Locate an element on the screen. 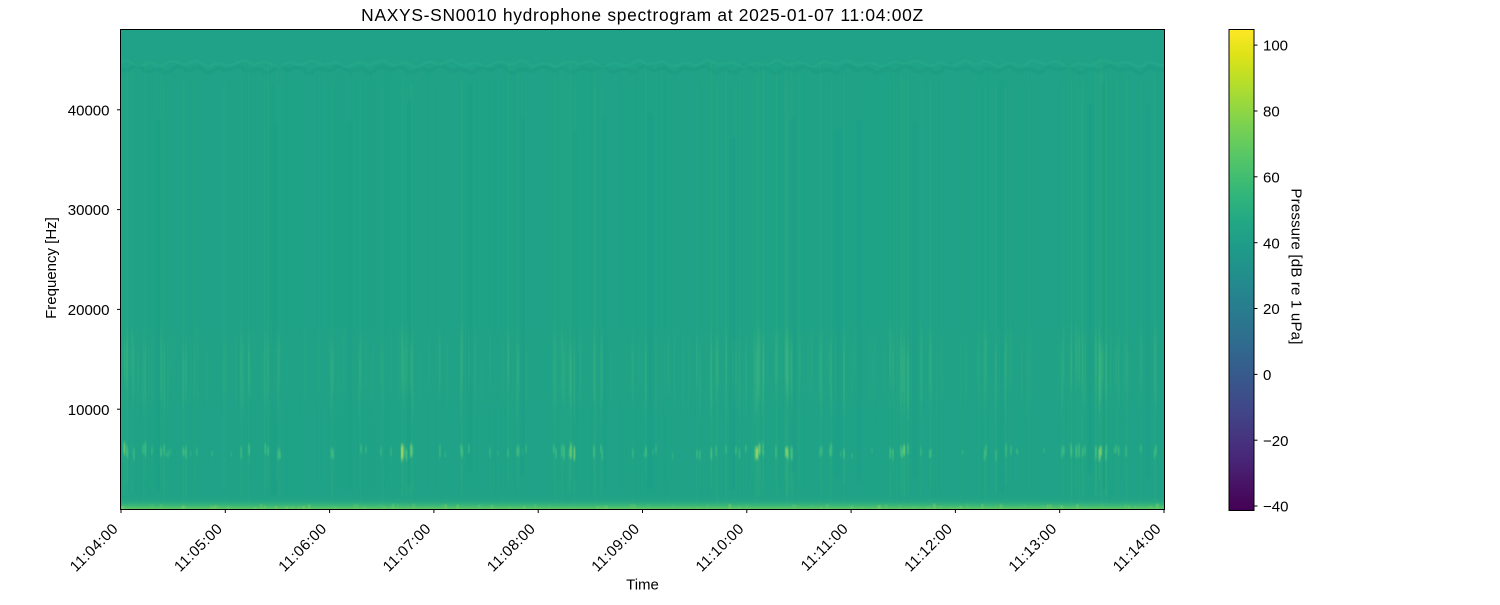  svg-text: 80 is located at coordinates (1271, 112).